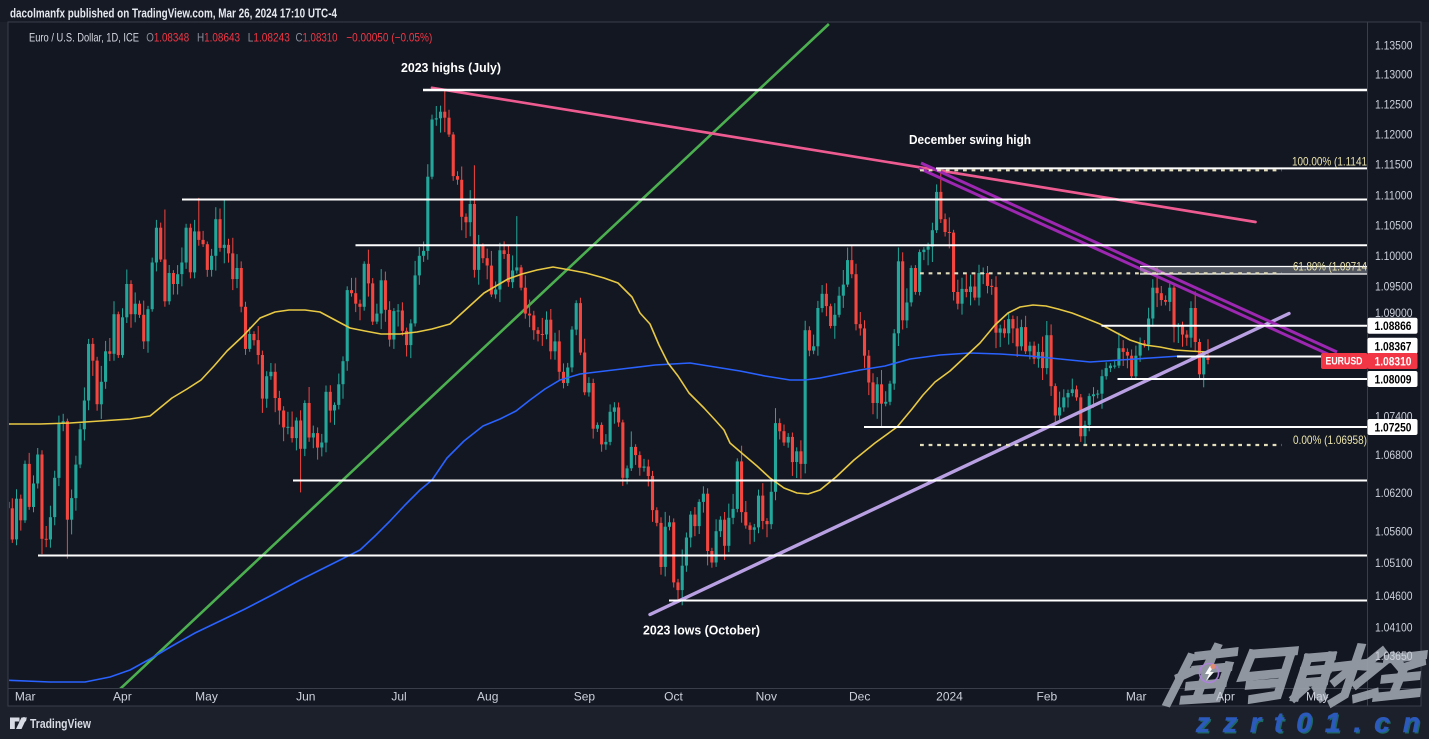  I want to click on svg-text: C1.08310, so click(317, 38).